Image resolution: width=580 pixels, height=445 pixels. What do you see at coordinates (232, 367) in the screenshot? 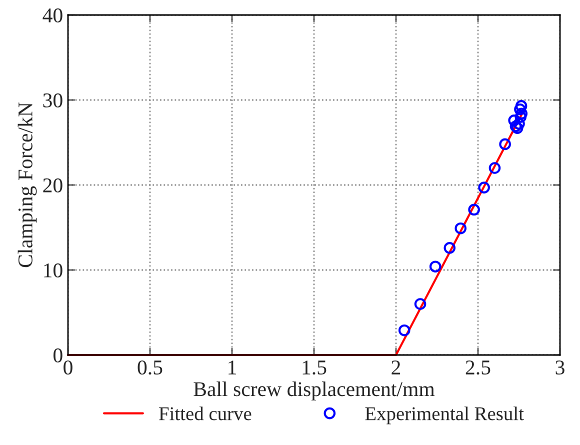
I see `x-tick-label: 1` at bounding box center [232, 367].